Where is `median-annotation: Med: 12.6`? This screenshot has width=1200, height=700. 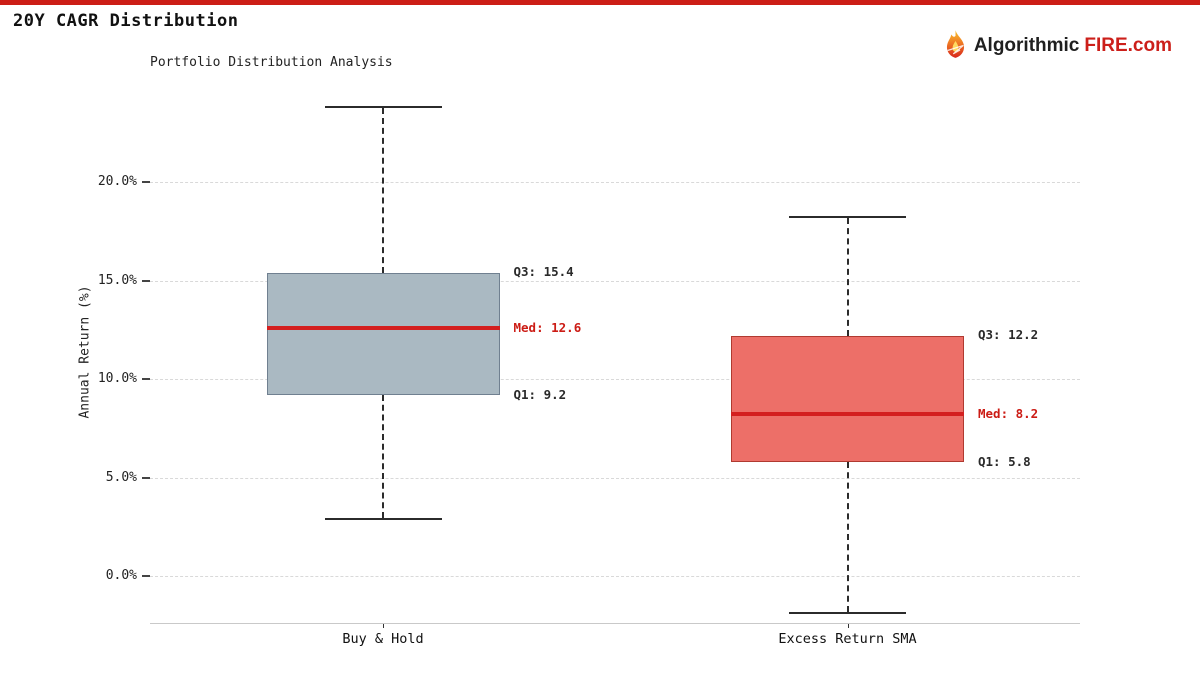 median-annotation: Med: 12.6 is located at coordinates (547, 327).